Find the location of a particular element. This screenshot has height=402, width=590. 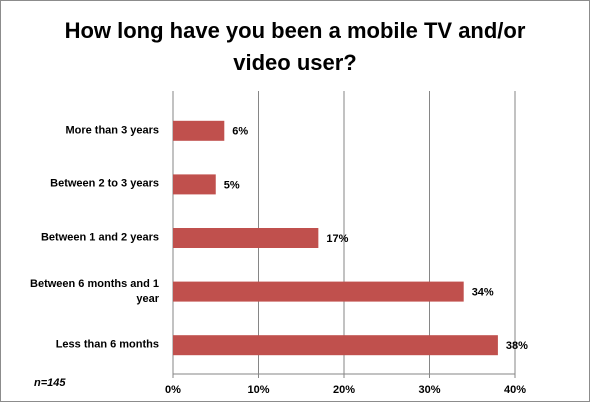

x-tick-label: 40% is located at coordinates (515, 390).